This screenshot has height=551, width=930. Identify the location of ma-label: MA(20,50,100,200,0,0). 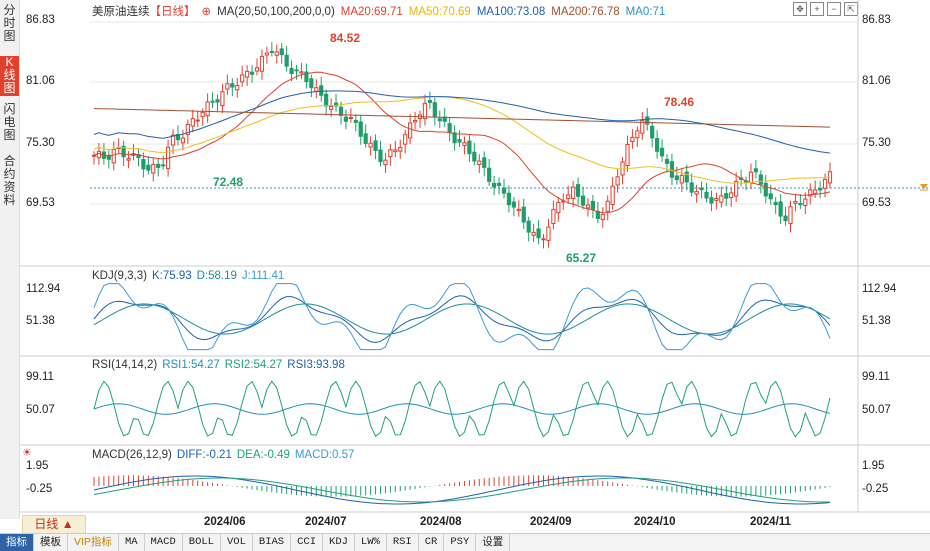
(276, 12).